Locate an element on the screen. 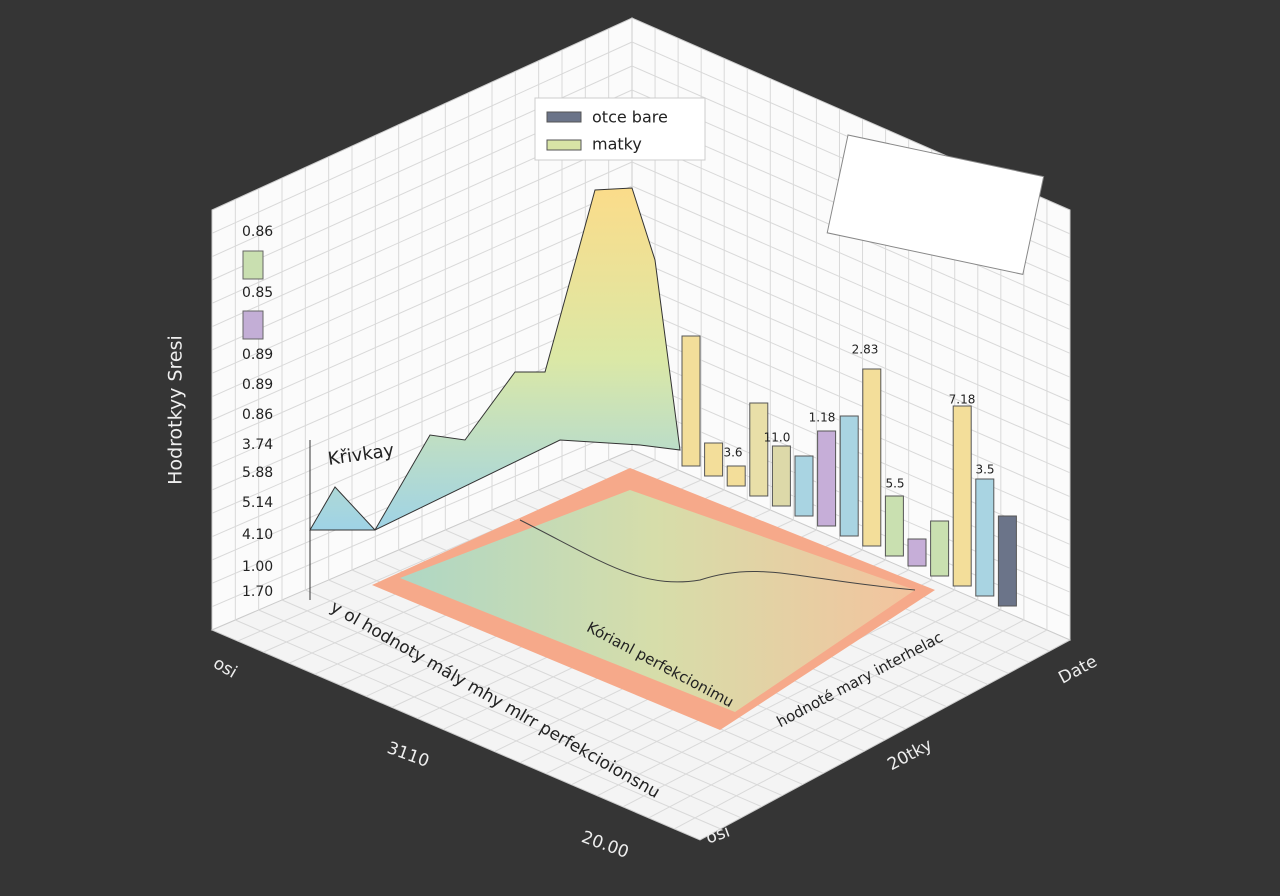 The height and width of the screenshot is (896, 1280). corner-label: 3110 is located at coordinates (407, 755).